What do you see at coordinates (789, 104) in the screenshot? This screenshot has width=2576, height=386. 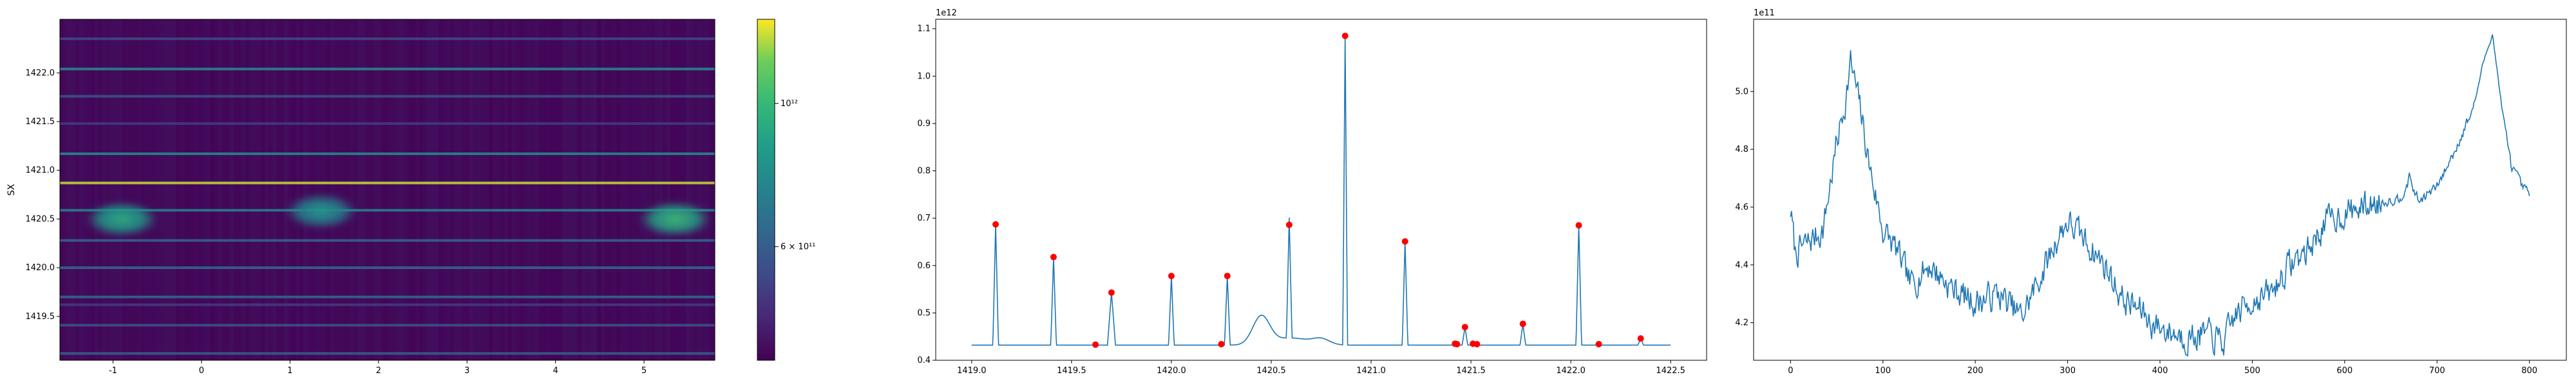 I see `colorbar-tick-label: 10¹²` at bounding box center [789, 104].